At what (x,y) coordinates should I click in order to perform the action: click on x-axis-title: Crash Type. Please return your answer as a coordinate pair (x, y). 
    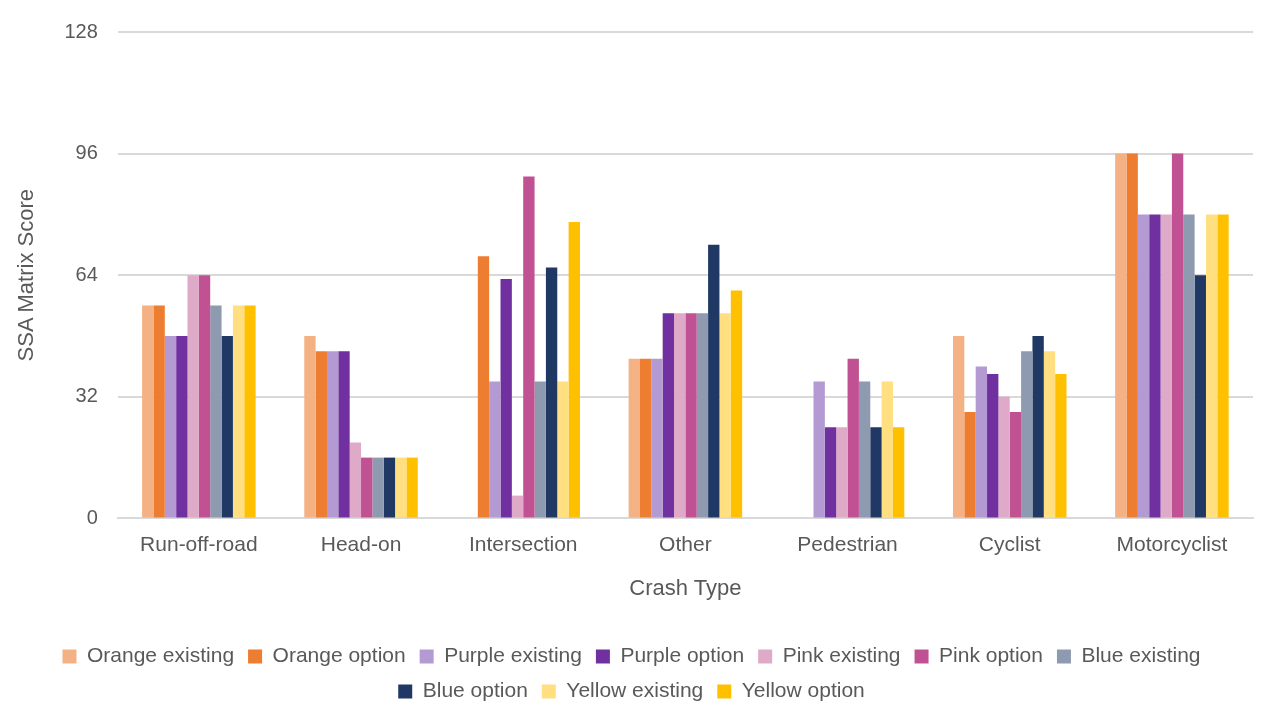
    Looking at the image, I should click on (685, 587).